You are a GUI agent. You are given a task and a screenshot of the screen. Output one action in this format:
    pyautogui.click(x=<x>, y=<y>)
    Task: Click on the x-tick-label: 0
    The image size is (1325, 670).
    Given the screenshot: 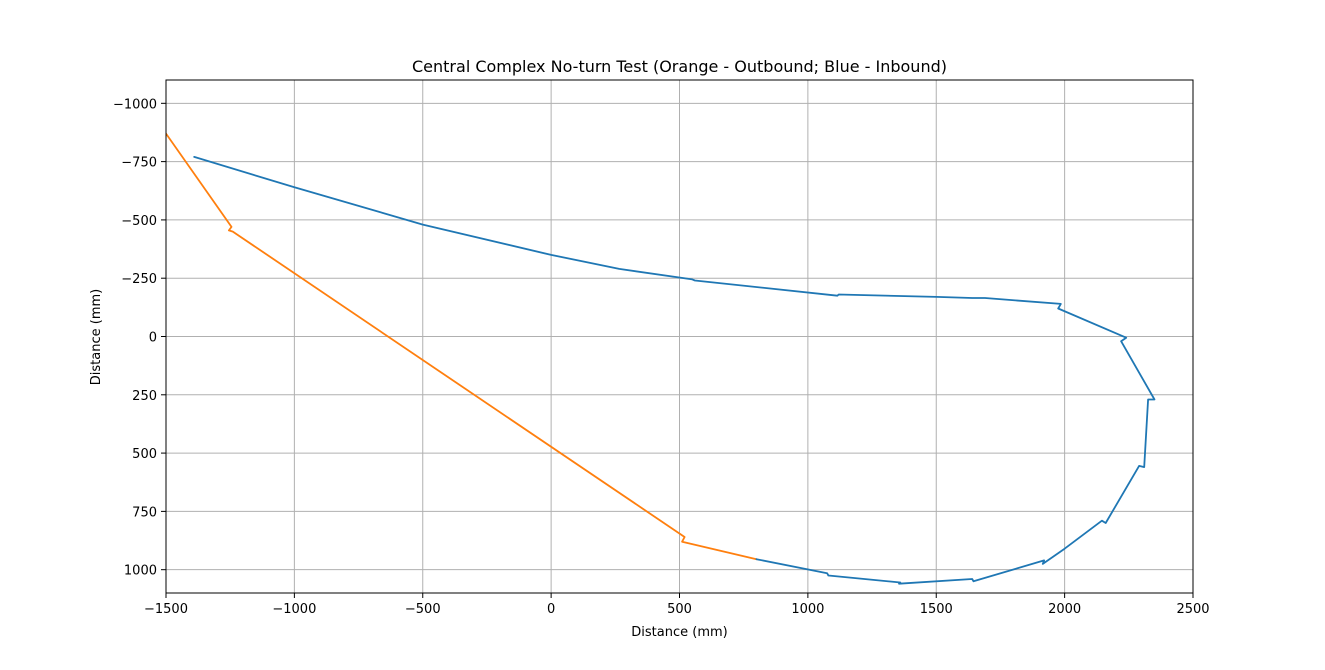 What is the action you would take?
    pyautogui.click(x=551, y=609)
    